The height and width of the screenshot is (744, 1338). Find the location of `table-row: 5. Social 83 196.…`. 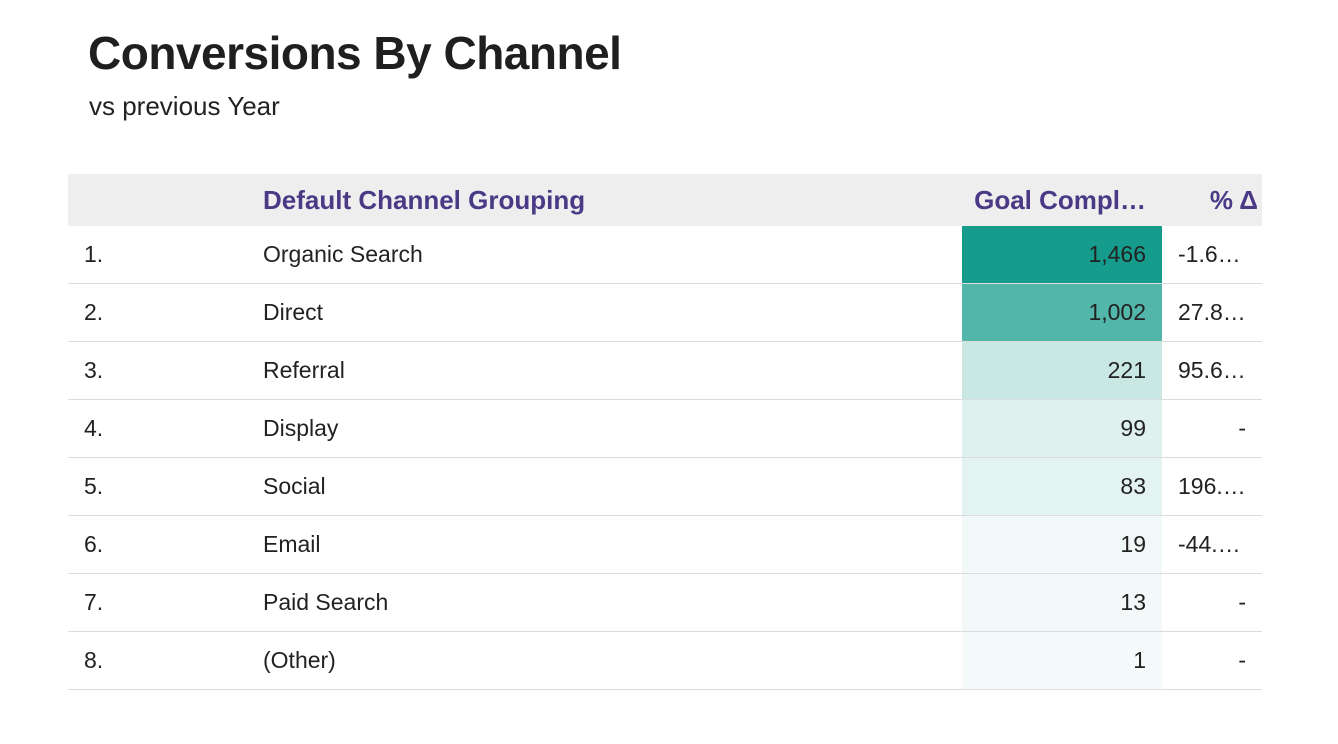

table-row: 5. Social 83 196.… is located at coordinates (665, 487).